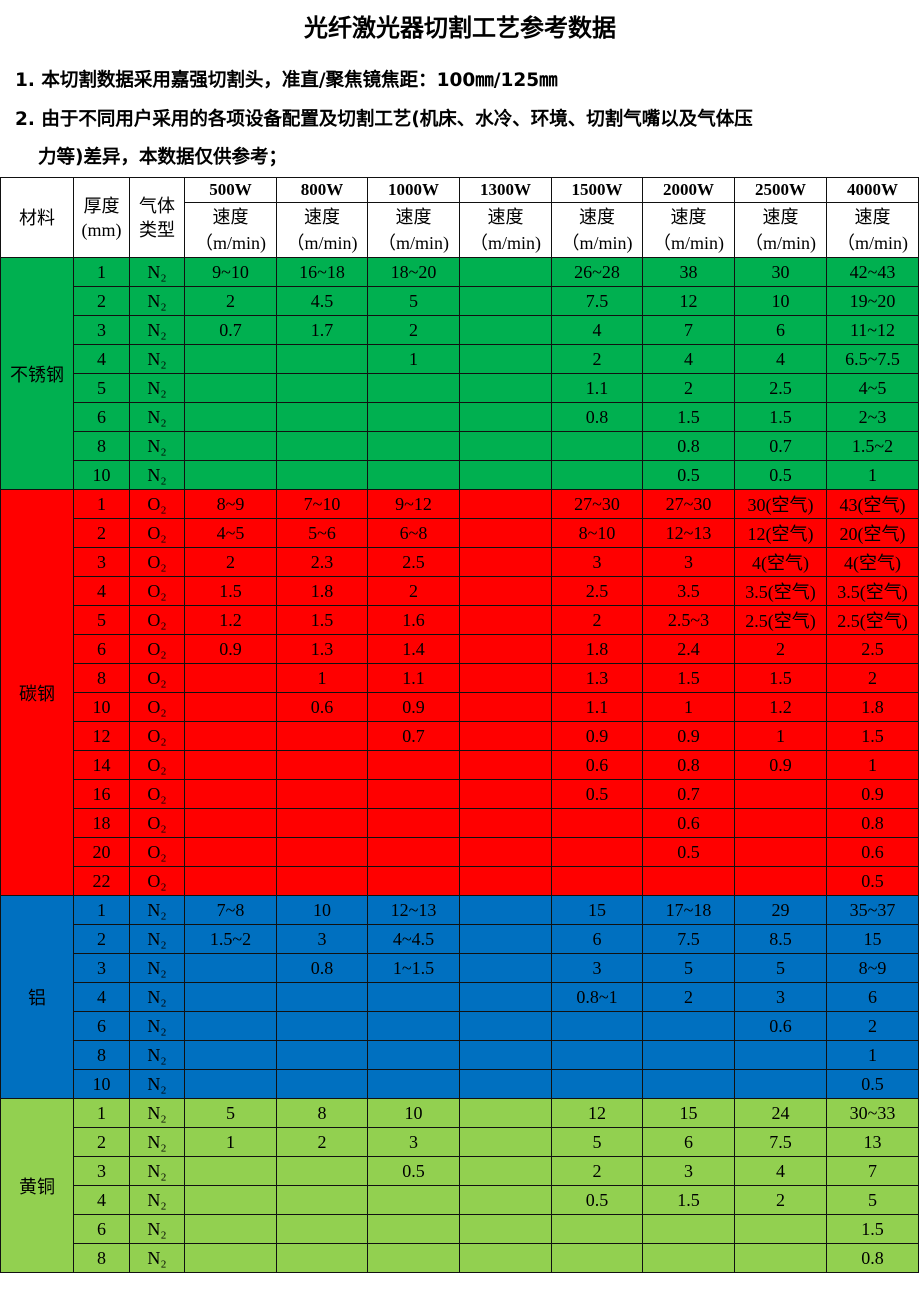 The image size is (920, 1300). Describe the element at coordinates (101, 823) in the screenshot. I see `thickness-cell: 18` at that location.